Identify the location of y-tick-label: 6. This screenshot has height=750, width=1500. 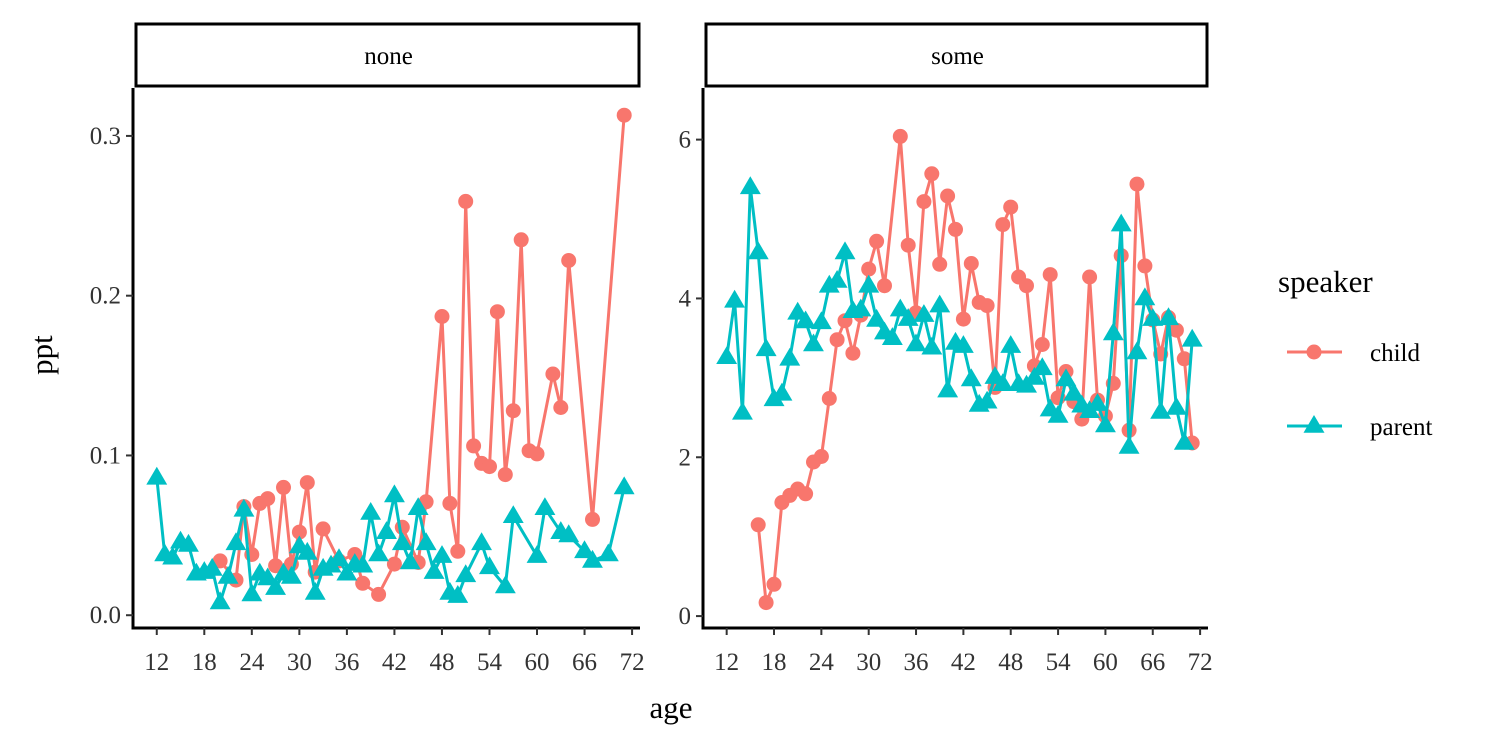
(685, 140).